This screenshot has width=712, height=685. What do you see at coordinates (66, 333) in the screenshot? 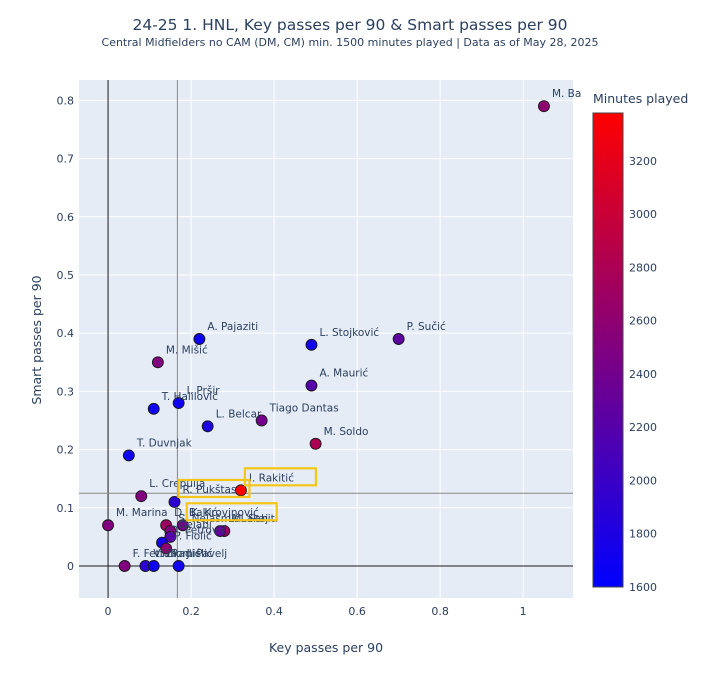
I see `y-tick-label: 0.4` at bounding box center [66, 333].